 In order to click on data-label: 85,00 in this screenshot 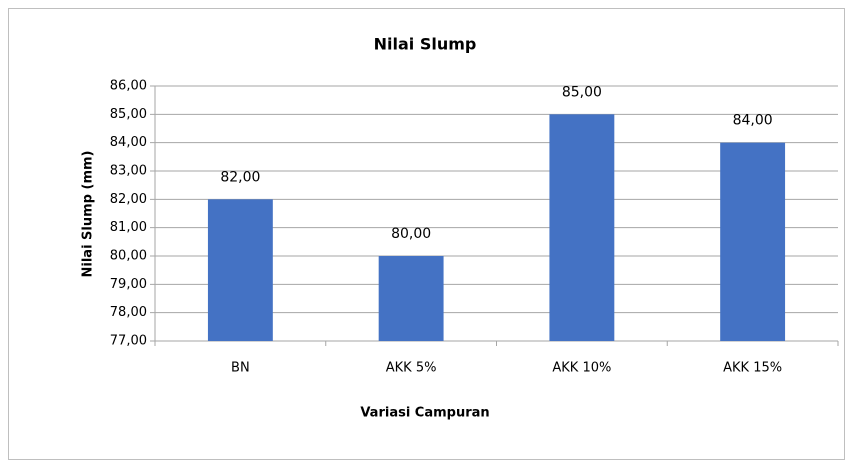, I will do `click(582, 92)`.